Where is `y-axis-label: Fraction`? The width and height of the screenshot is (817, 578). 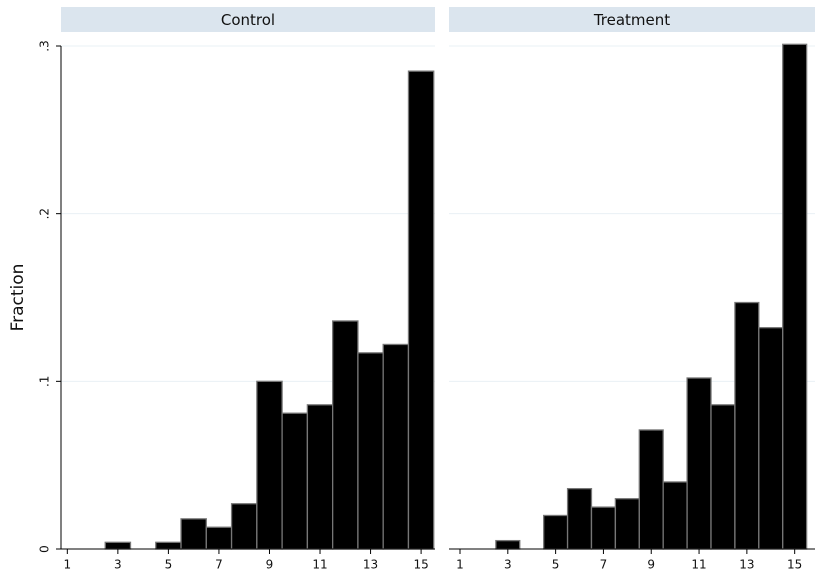 y-axis-label: Fraction is located at coordinates (18, 298).